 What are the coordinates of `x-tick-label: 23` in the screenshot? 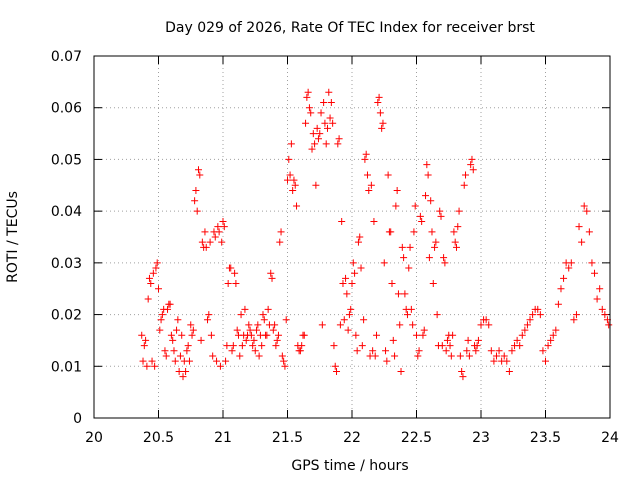 It's located at (481, 438).